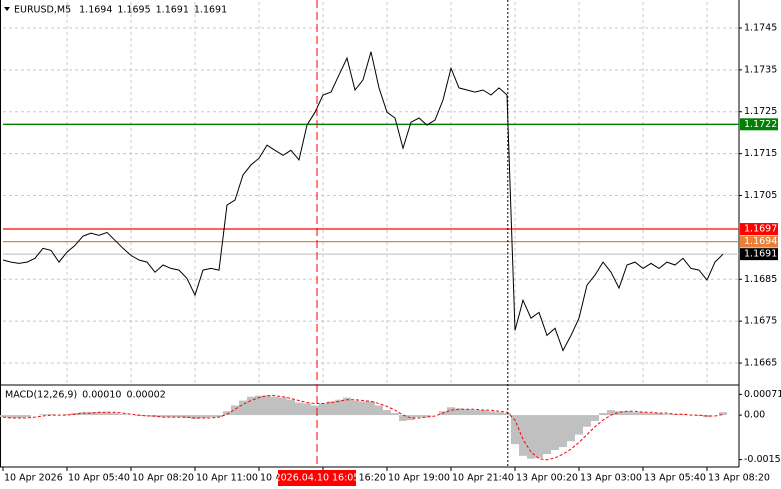  I want to click on level-label: 1.1691, so click(760, 254).